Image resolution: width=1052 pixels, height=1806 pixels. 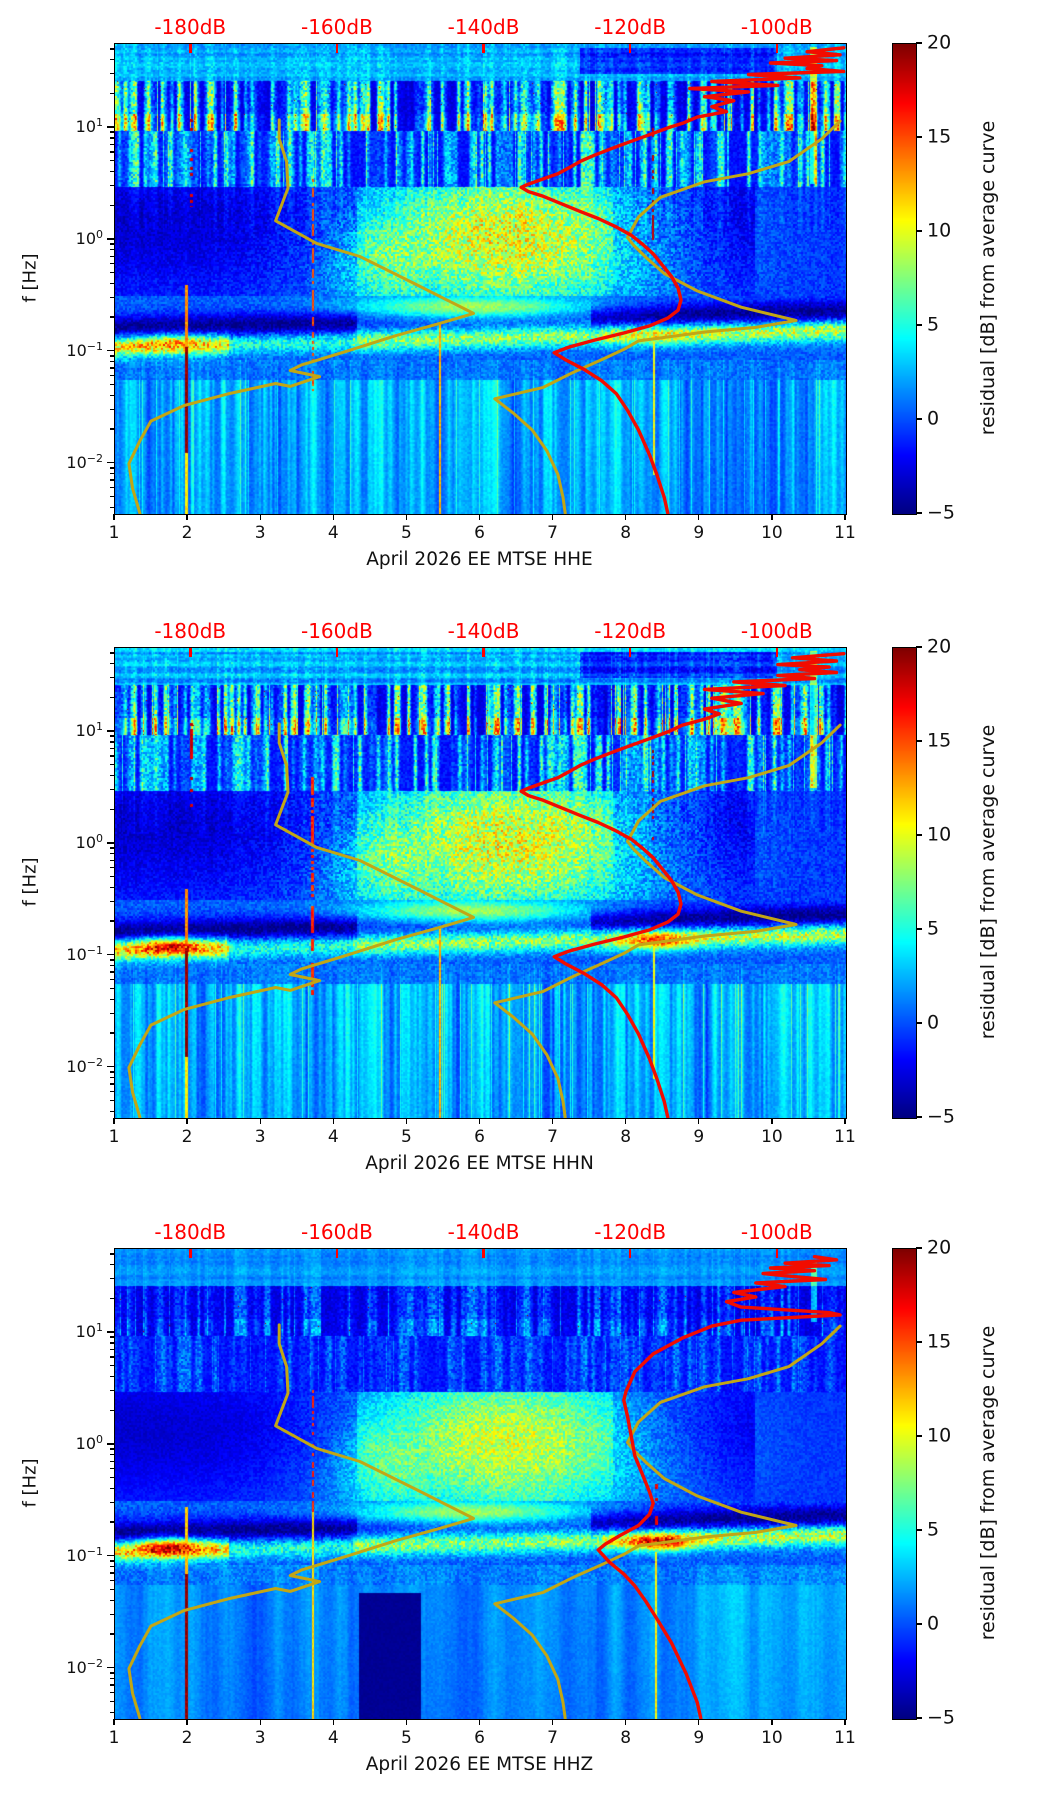 I want to click on x-axis-title: April 2026 EE MTSE HHN, so click(x=479, y=1163).